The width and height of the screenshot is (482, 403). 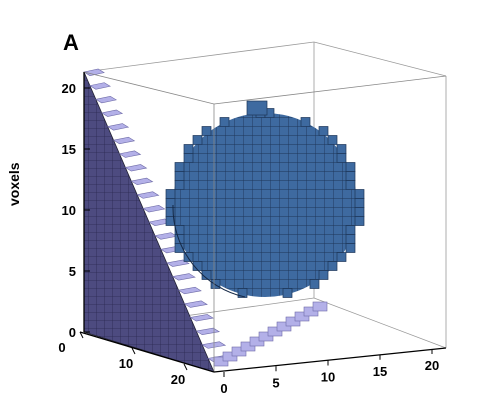 What do you see at coordinates (330, 360) in the screenshot?
I see `y-axis-line` at bounding box center [330, 360].